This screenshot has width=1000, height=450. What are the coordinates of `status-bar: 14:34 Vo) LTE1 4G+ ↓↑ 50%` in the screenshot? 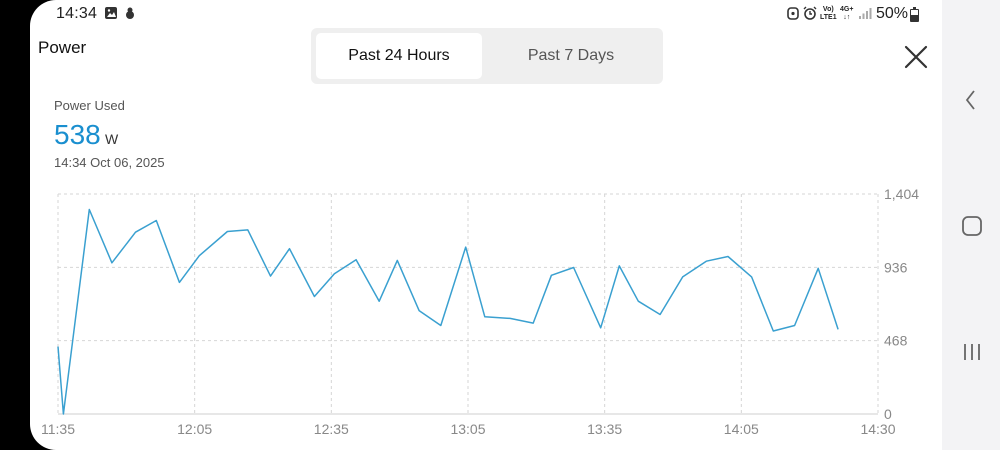 It's located at (486, 14).